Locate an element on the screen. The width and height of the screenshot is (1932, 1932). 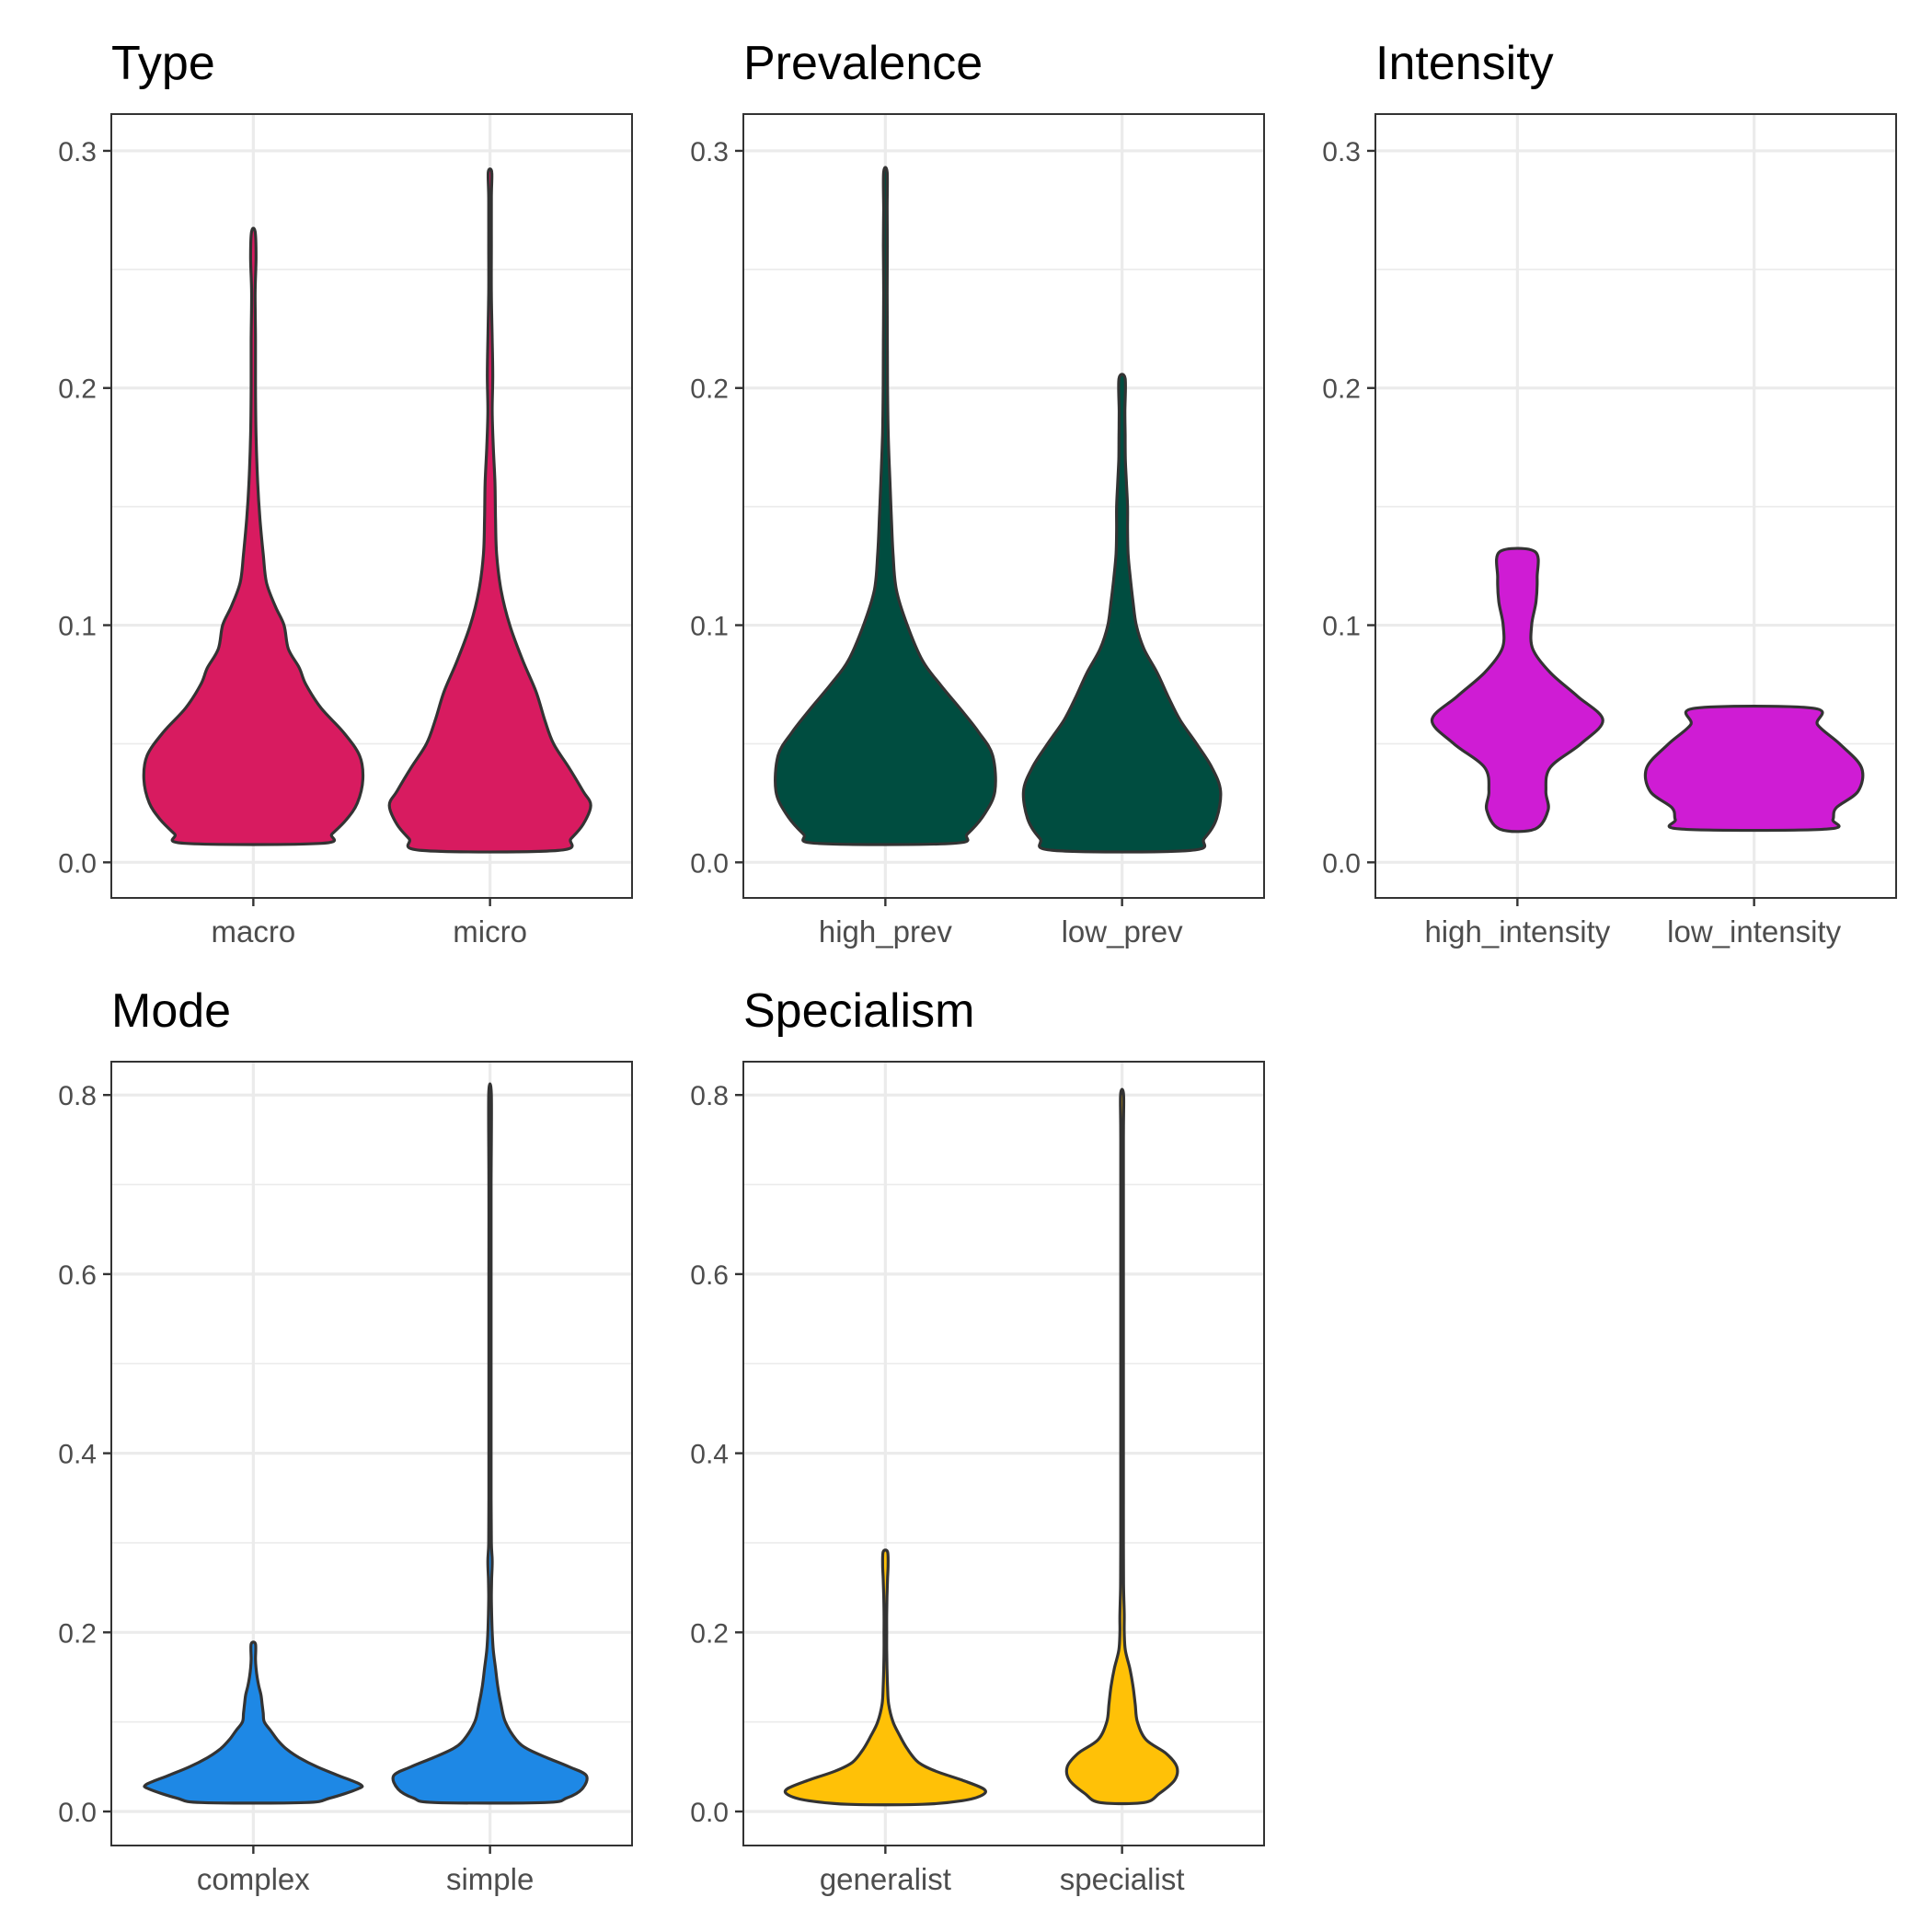
x-tick-label: high_prev is located at coordinates (885, 931).